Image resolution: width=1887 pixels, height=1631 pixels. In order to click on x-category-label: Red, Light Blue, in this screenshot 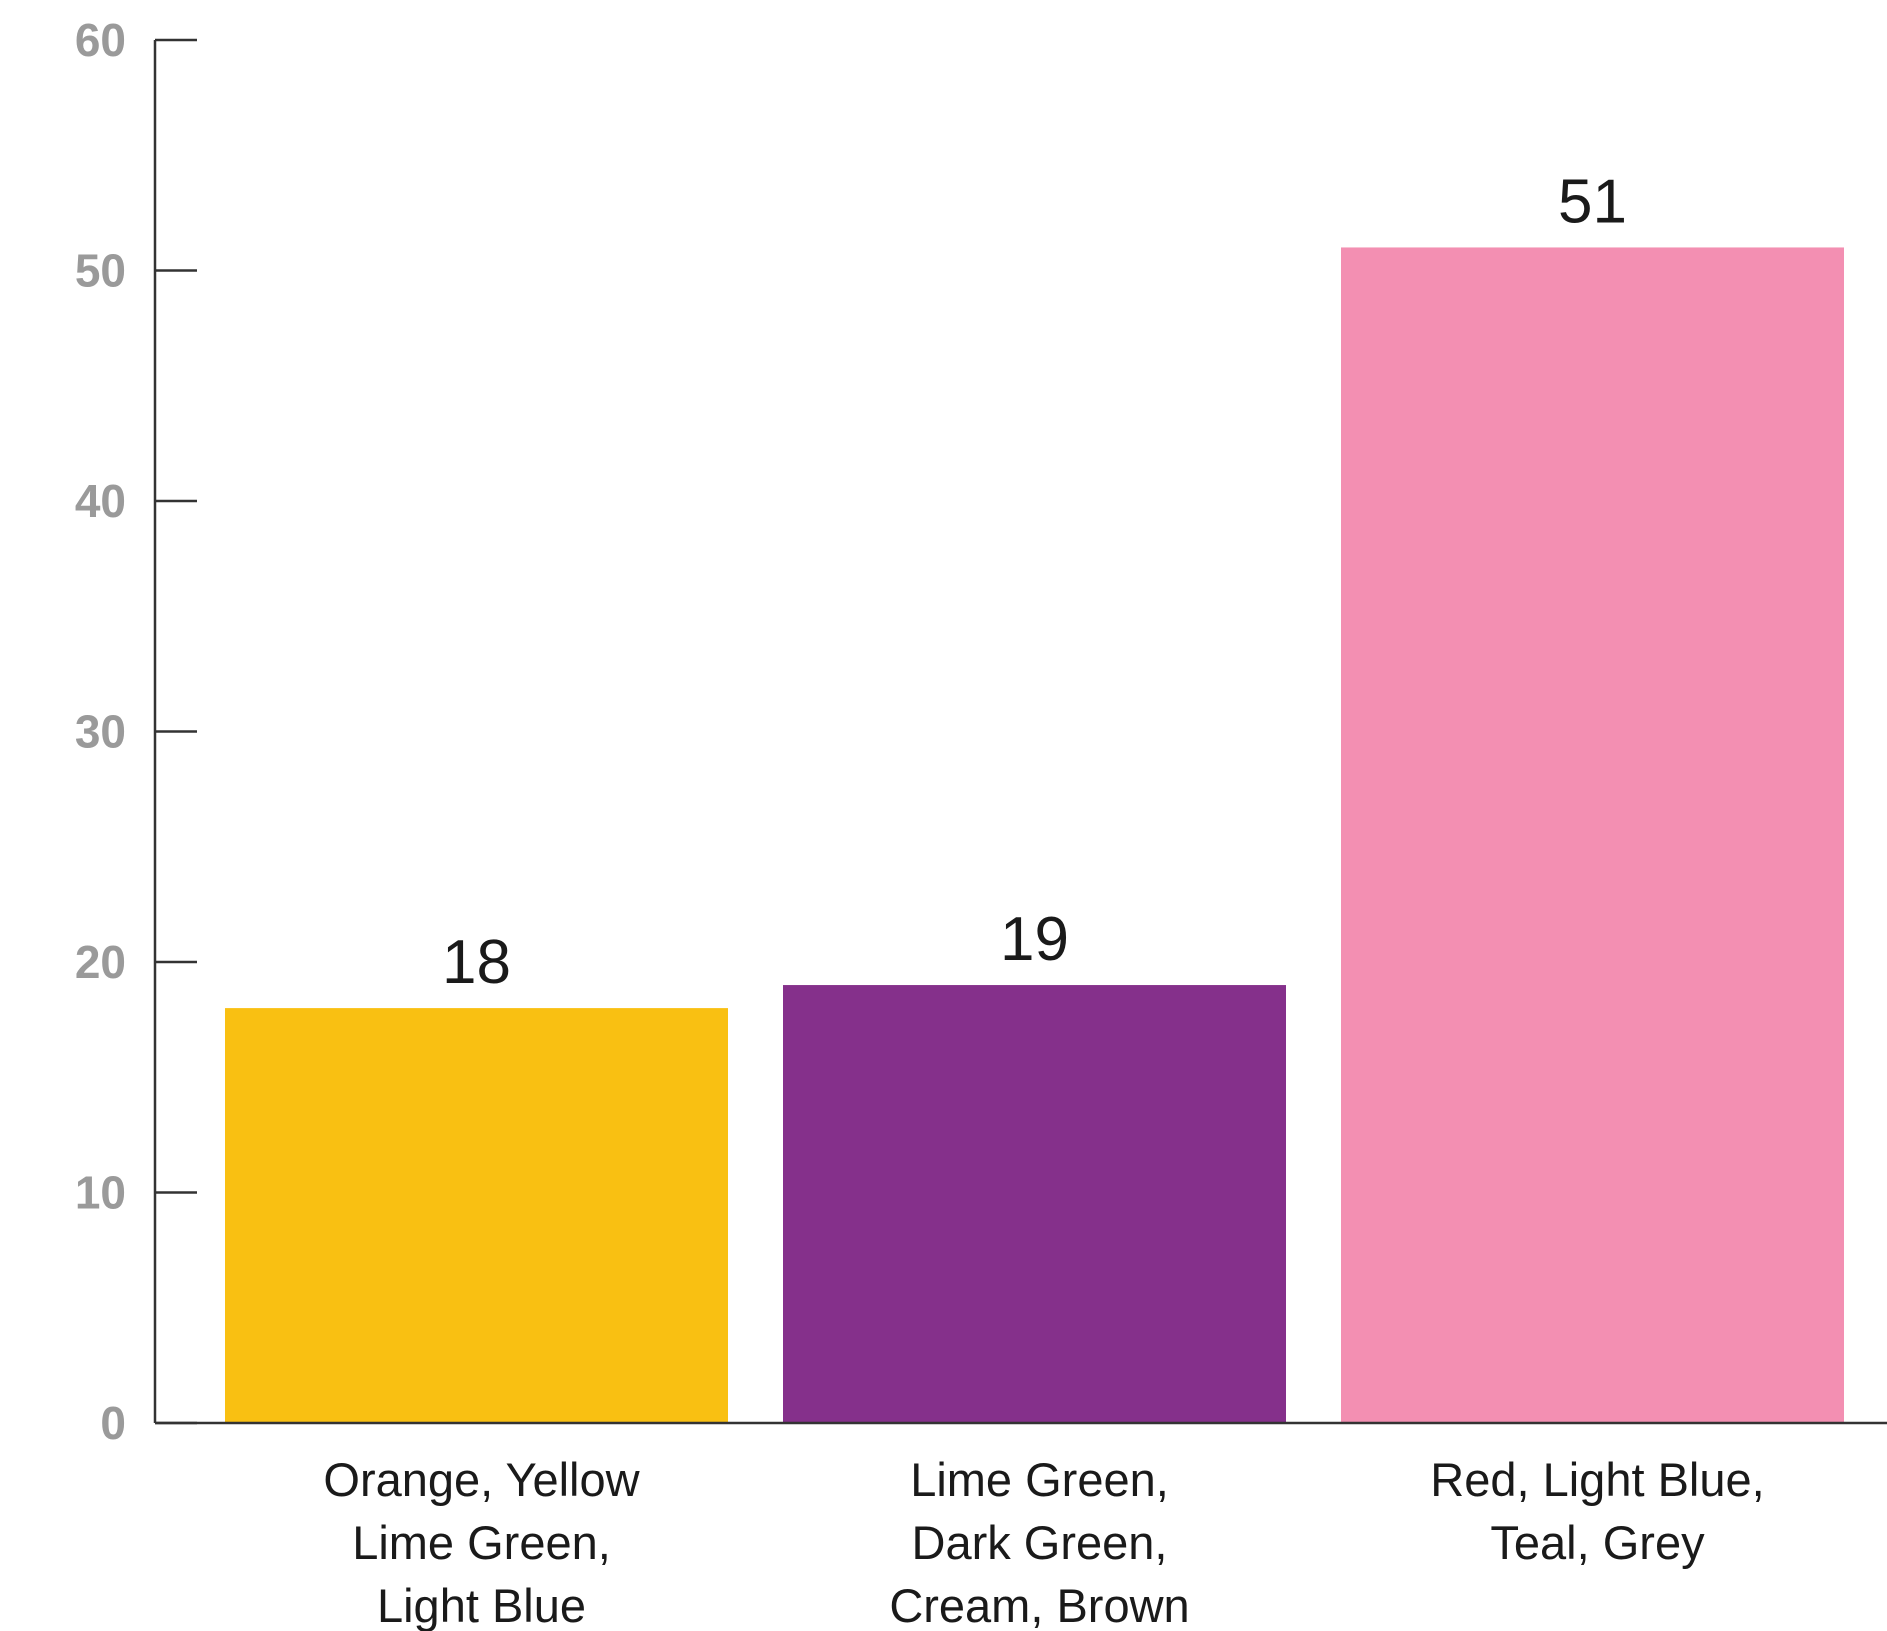, I will do `click(1597, 1479)`.